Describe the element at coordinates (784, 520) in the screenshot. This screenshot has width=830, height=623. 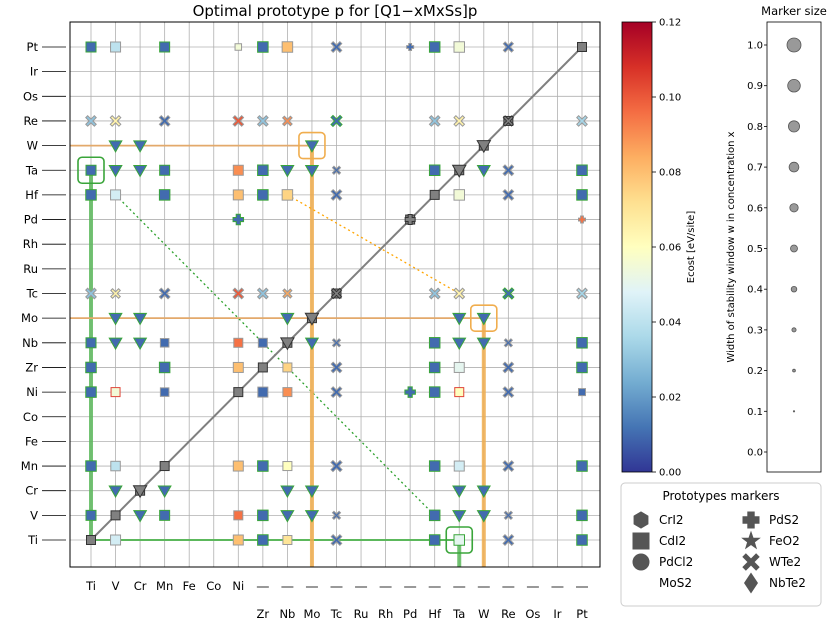
I see `legend-label: PdS2` at that location.